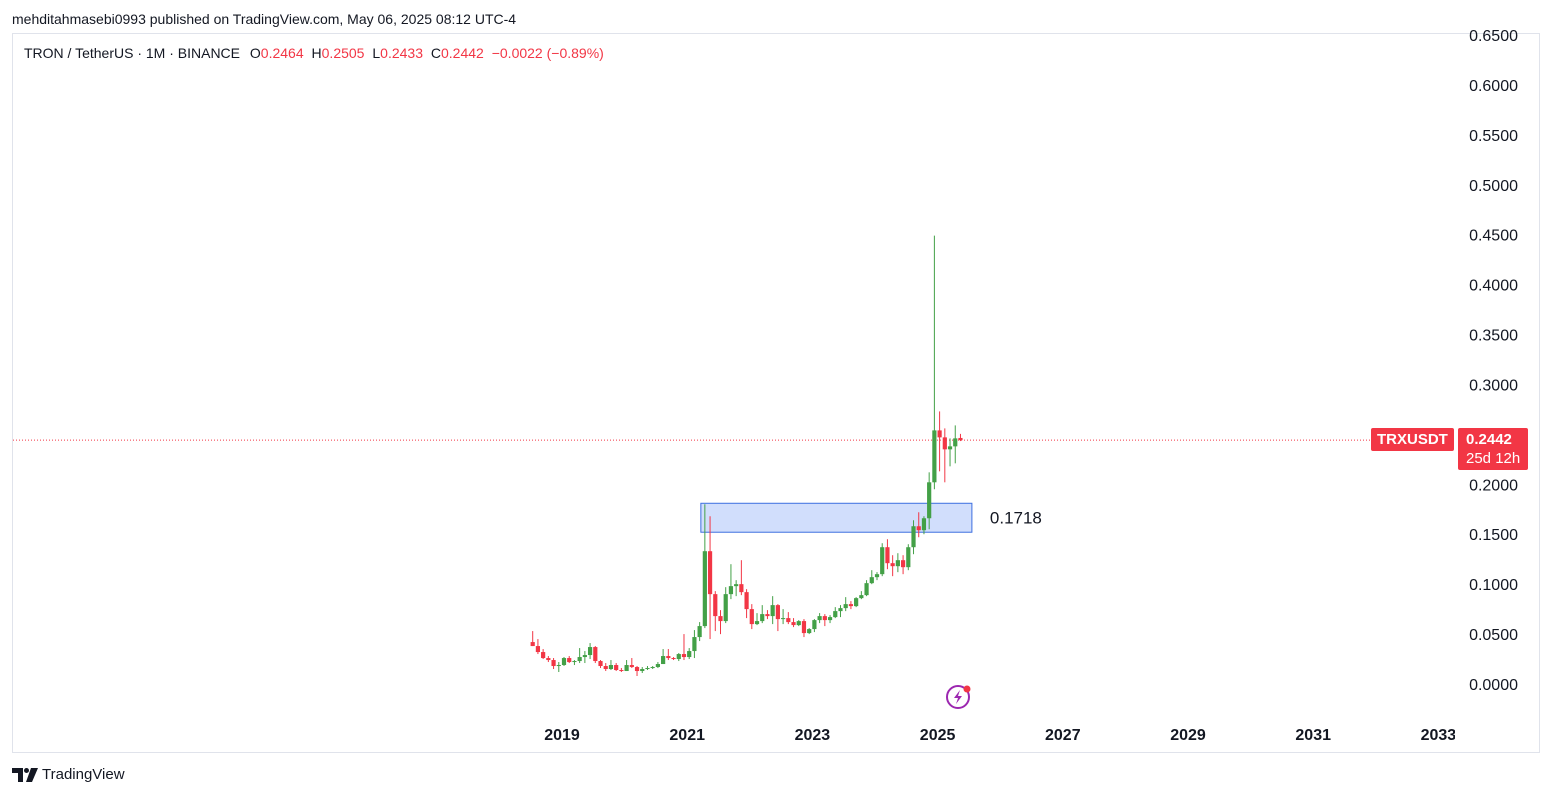  I want to click on symbol-title: TRON / TetherUS · 1M · BINANCE, so click(132, 53).